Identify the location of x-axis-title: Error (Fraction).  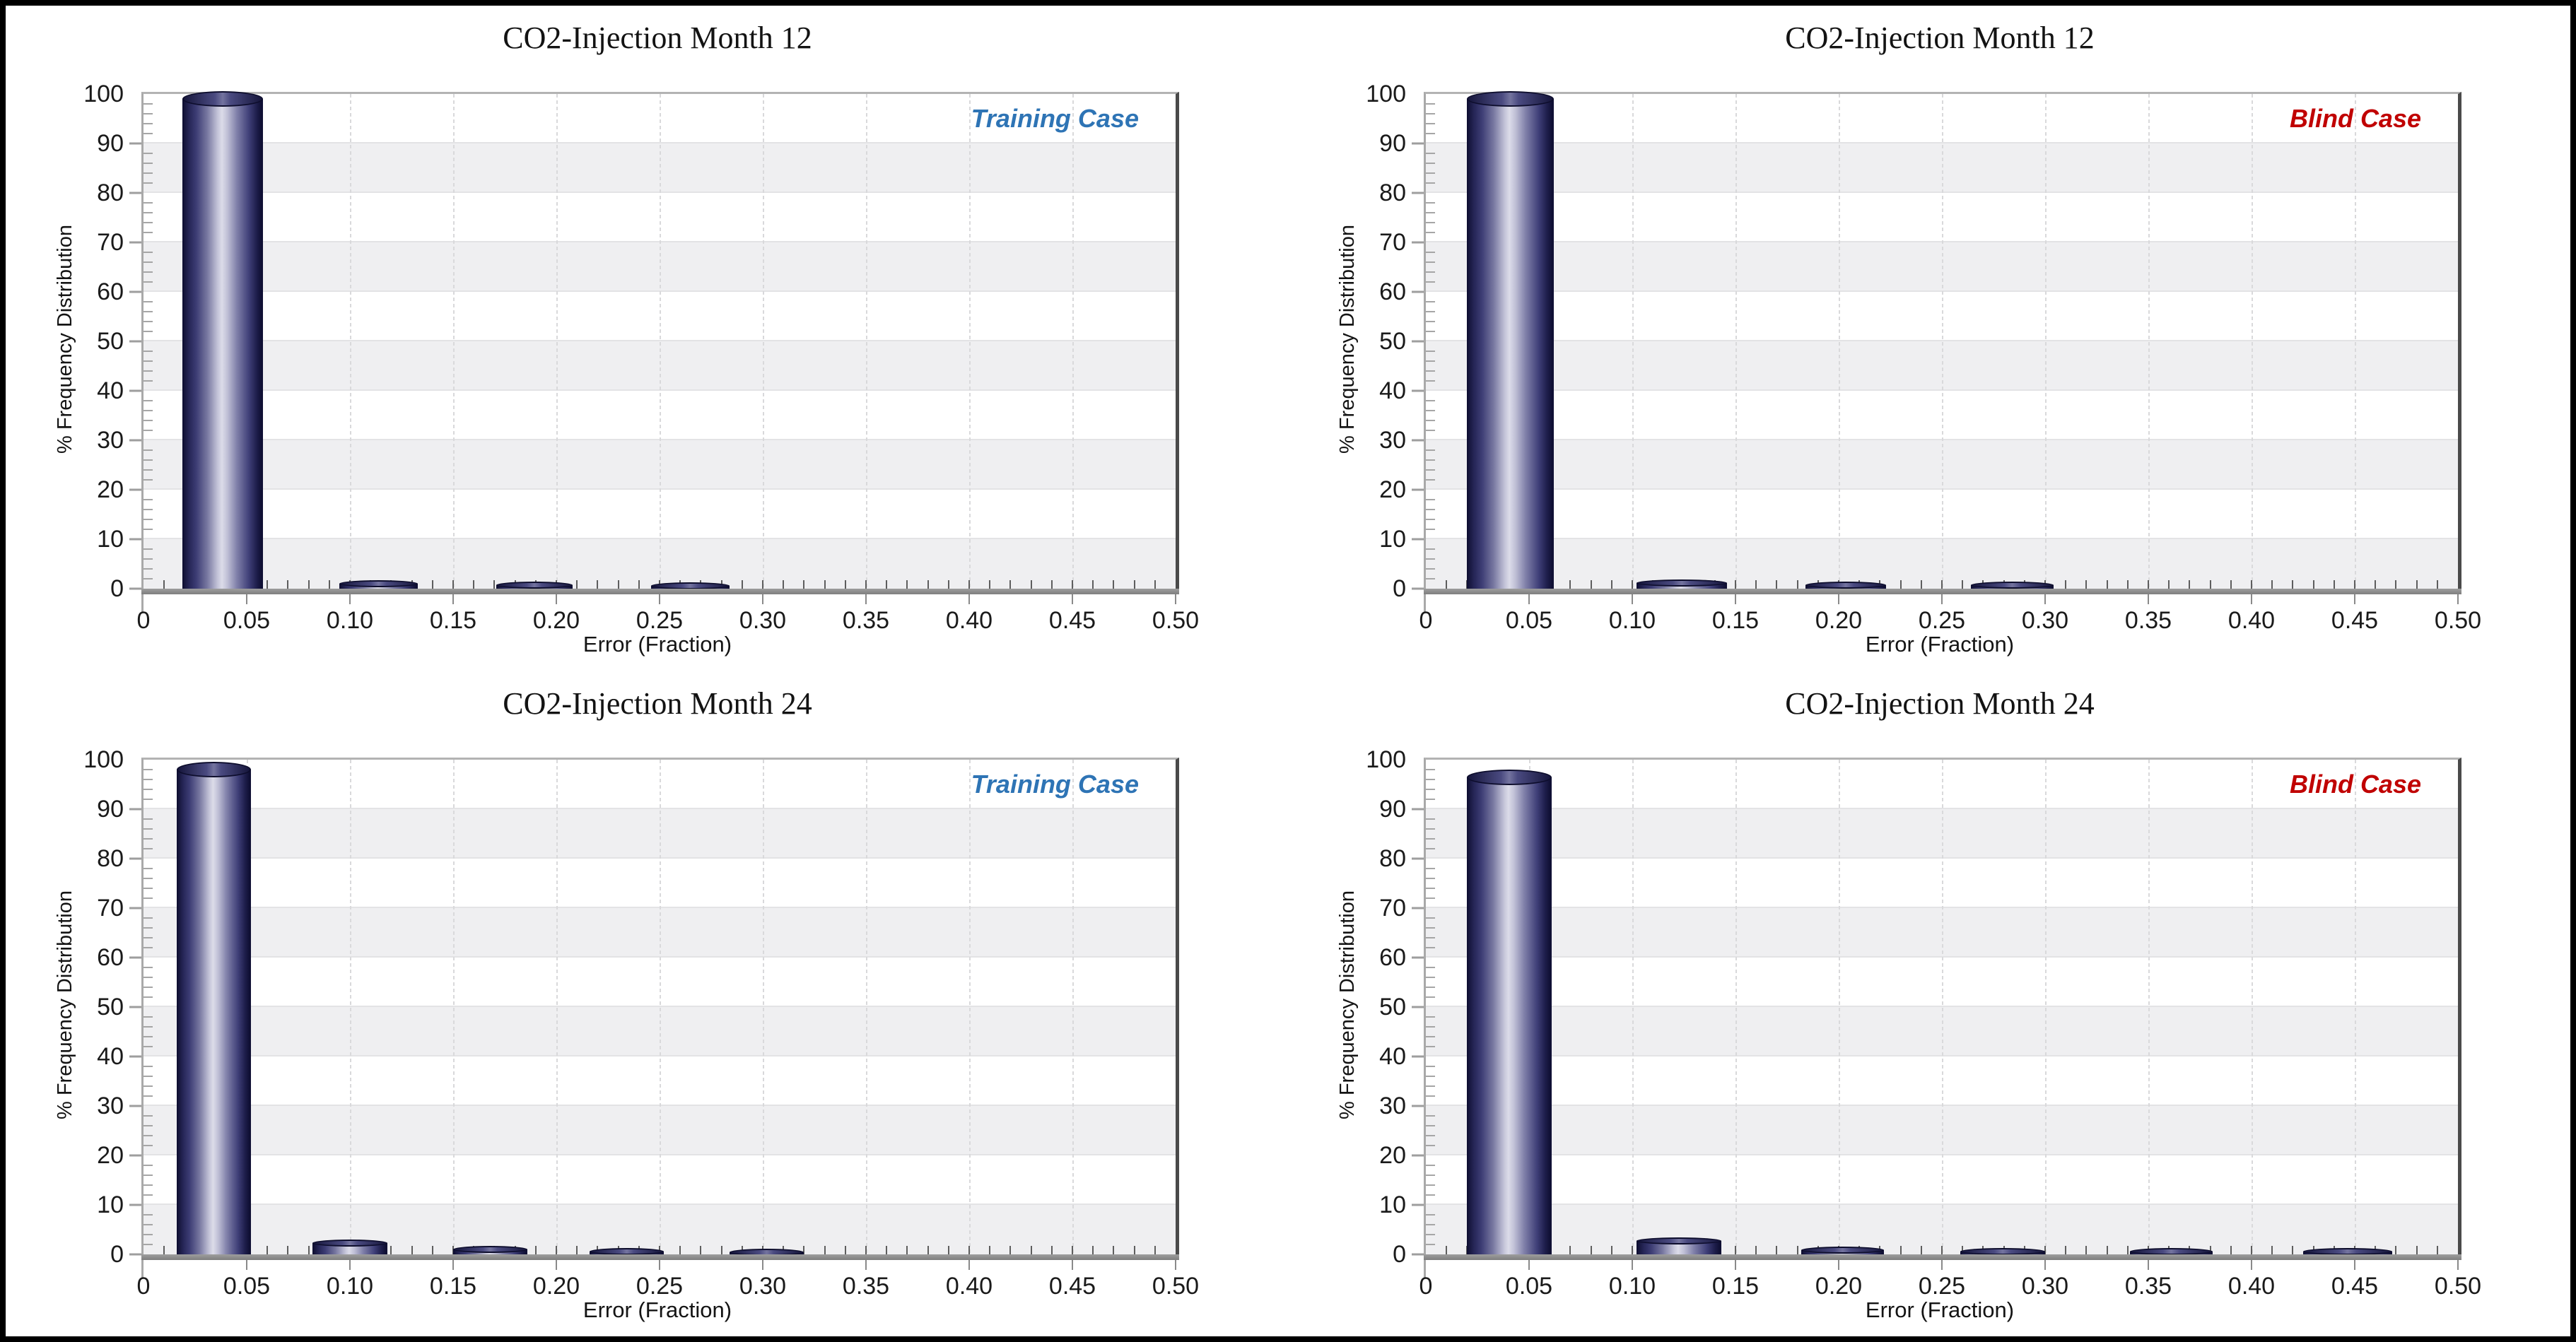
(1940, 644).